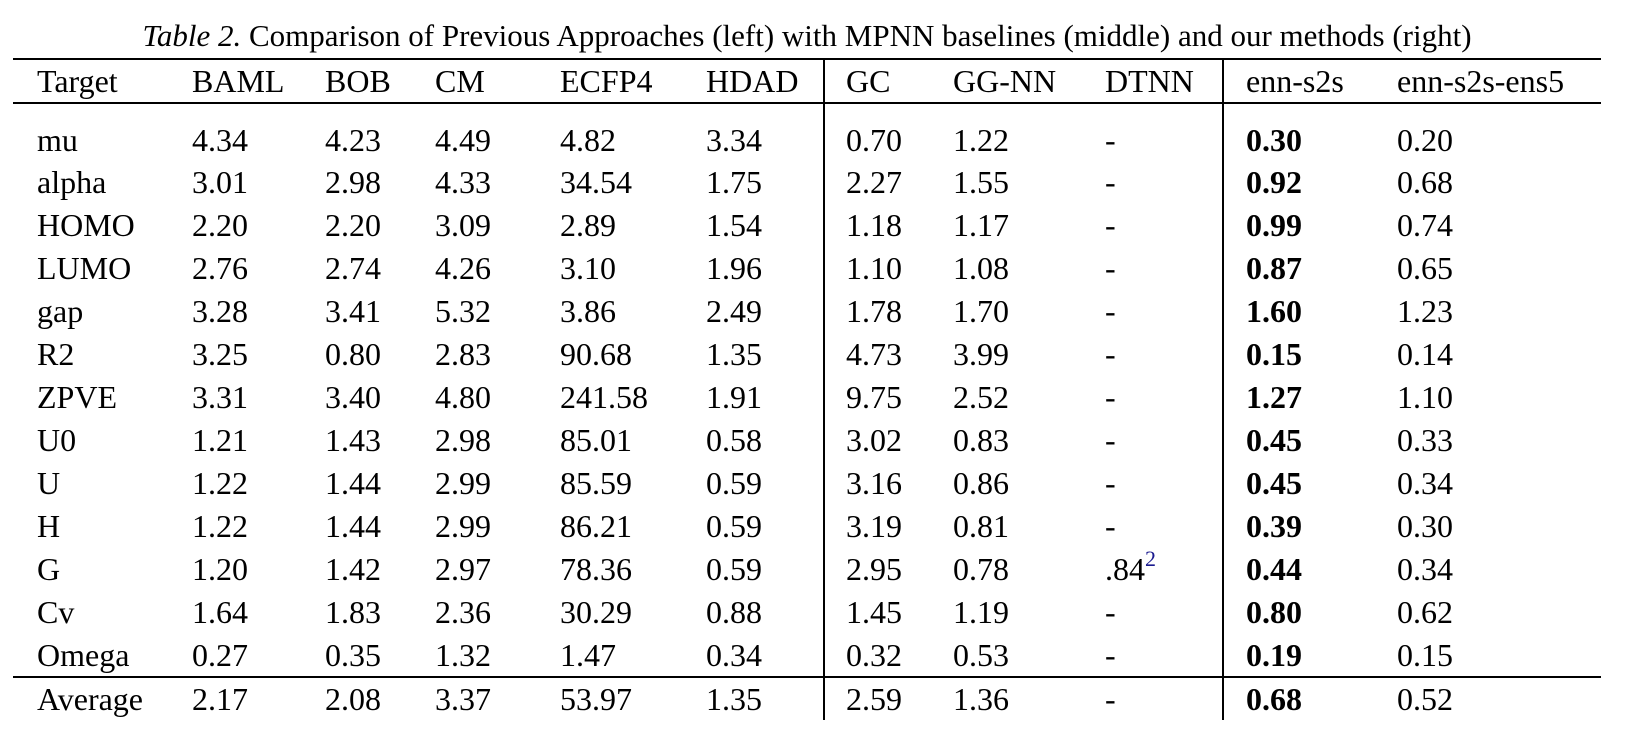 This screenshot has height=752, width=1638. I want to click on cell-value: 0.45, so click(1274, 483).